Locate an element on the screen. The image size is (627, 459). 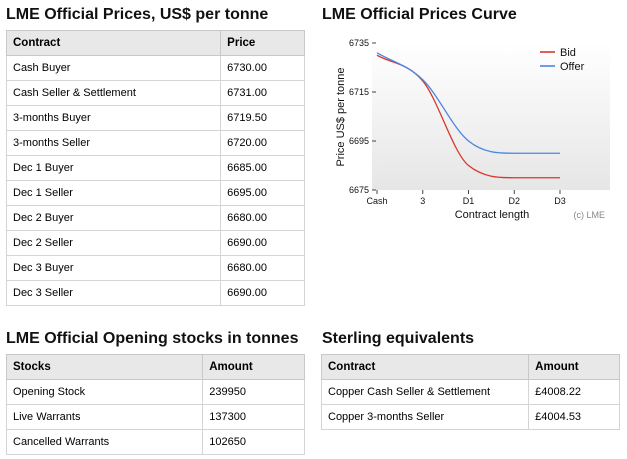
table-row: Cash Seller & Settlement 6731.00 is located at coordinates (155, 93).